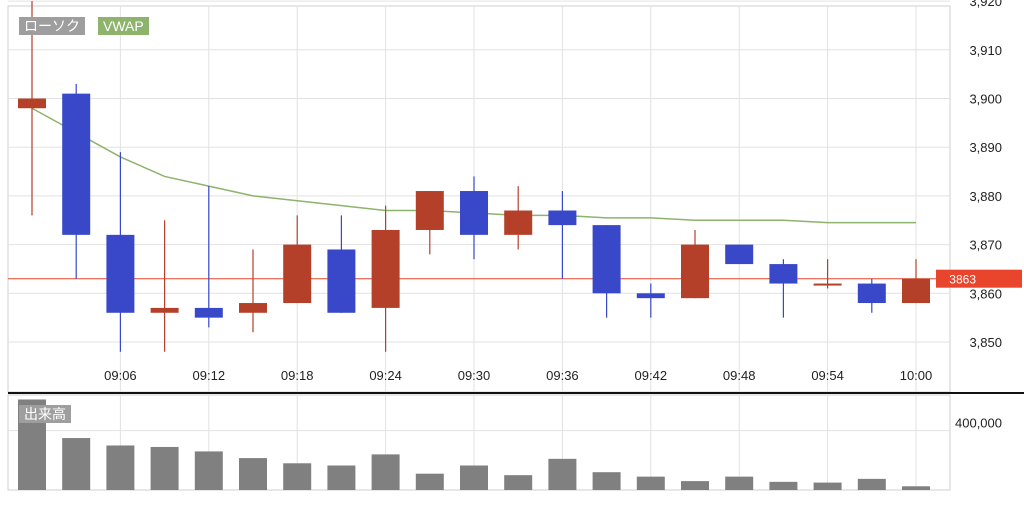 The image size is (1024, 506). I want to click on y-tick-label: 3,860, so click(985, 293).